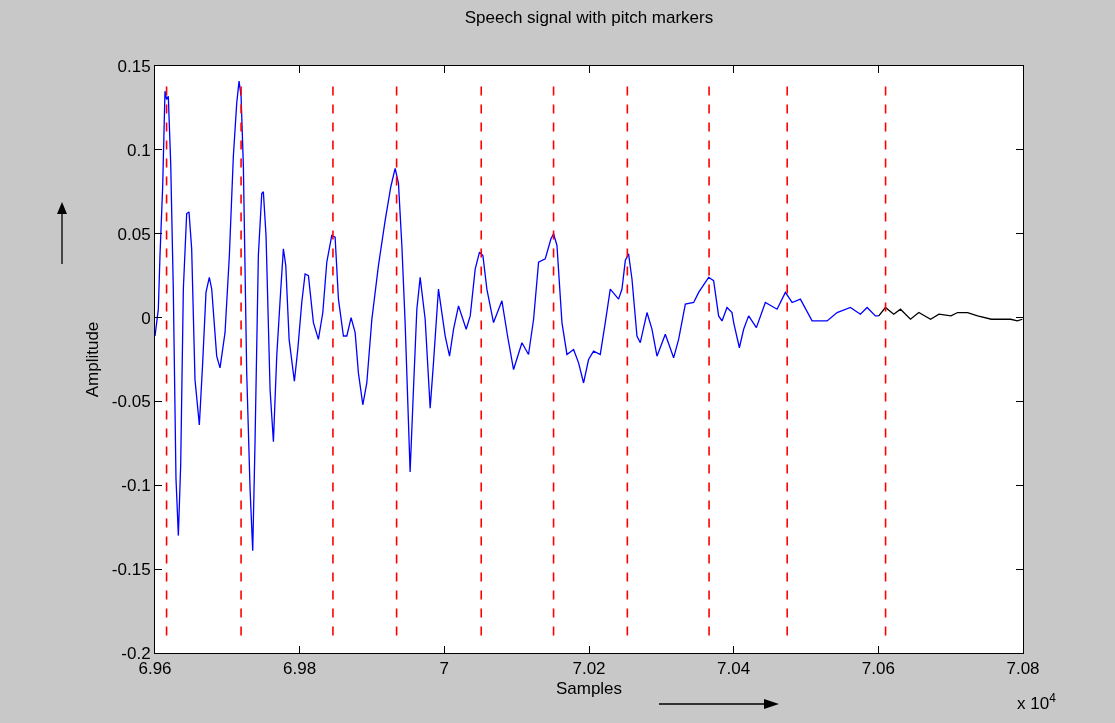 The width and height of the screenshot is (1115, 723). Describe the element at coordinates (589, 17) in the screenshot. I see `chart-title: Speech signal with pitch markers` at that location.